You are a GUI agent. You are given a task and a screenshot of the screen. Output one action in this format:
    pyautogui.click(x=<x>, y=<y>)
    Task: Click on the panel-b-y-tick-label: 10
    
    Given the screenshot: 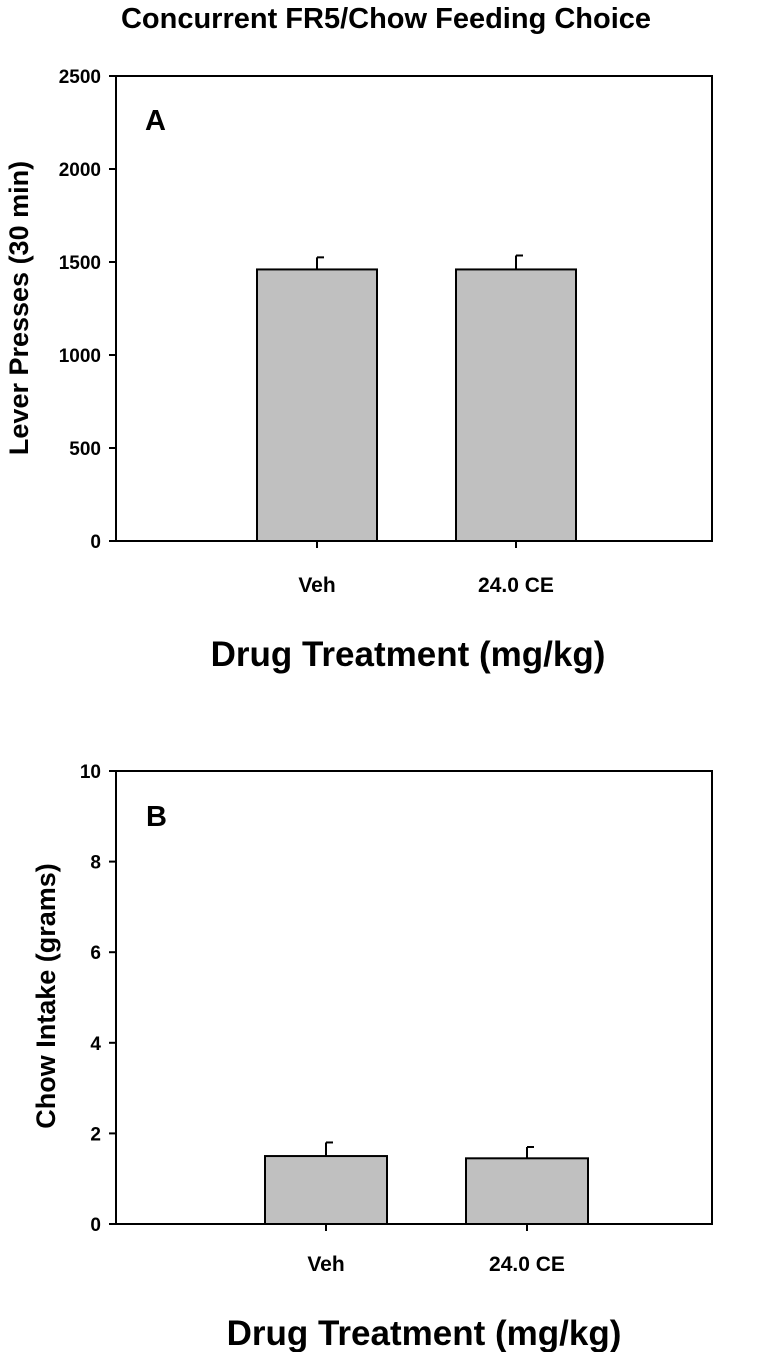 What is the action you would take?
    pyautogui.click(x=90, y=772)
    